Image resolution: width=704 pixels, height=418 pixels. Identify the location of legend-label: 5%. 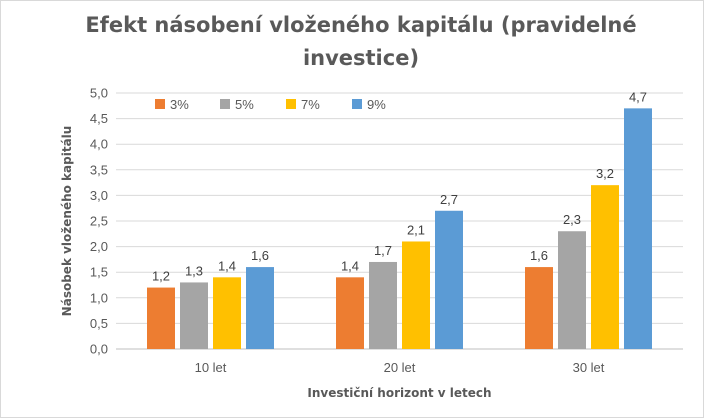
(244, 104).